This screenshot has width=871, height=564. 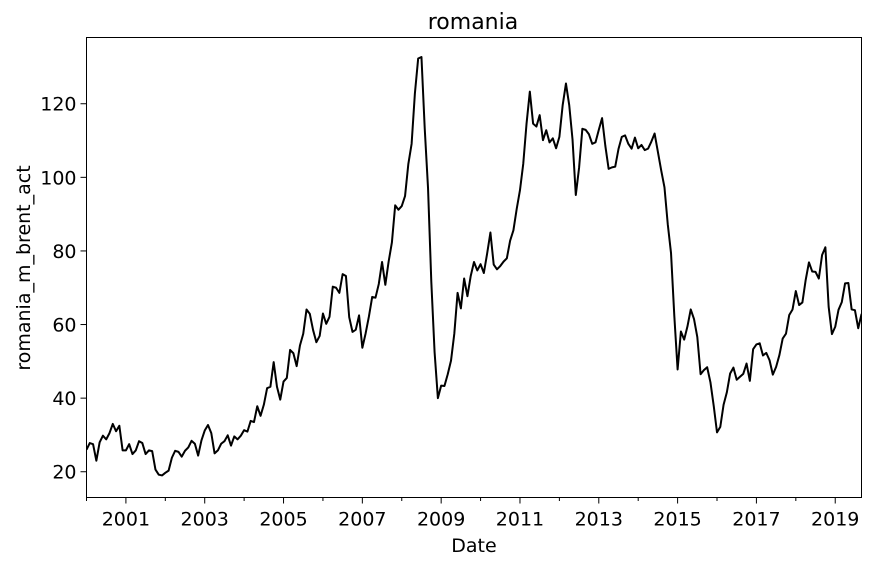 I want to click on y-axis: 20 40 60 80 100 120, so click(x=63, y=289).